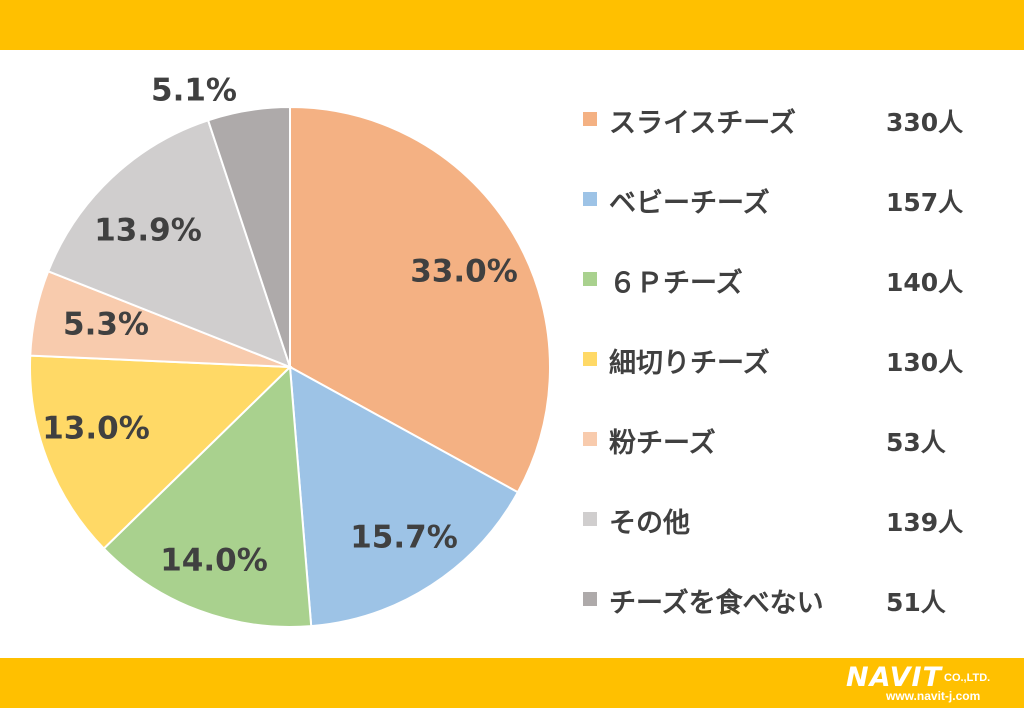  I want to click on legend-item-no-cheese: チーズを食べない 51人, so click(783, 618).